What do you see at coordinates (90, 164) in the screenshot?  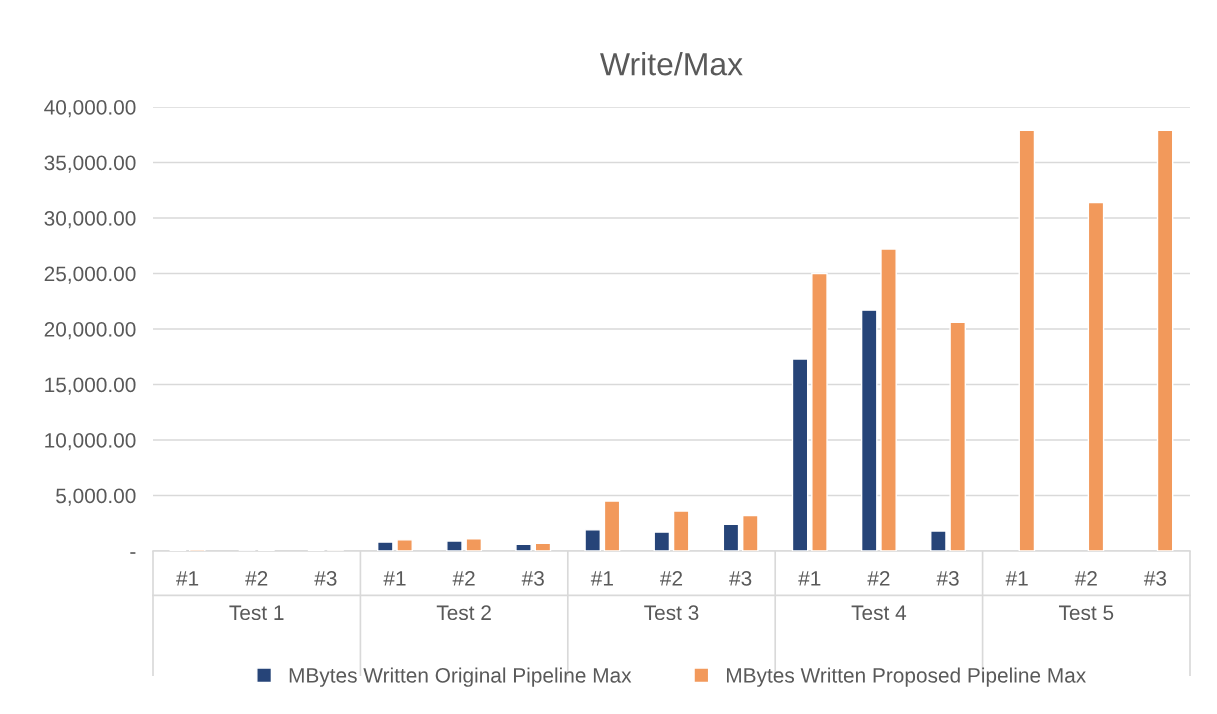 I see `y-tick-label: 35,000.00` at bounding box center [90, 164].